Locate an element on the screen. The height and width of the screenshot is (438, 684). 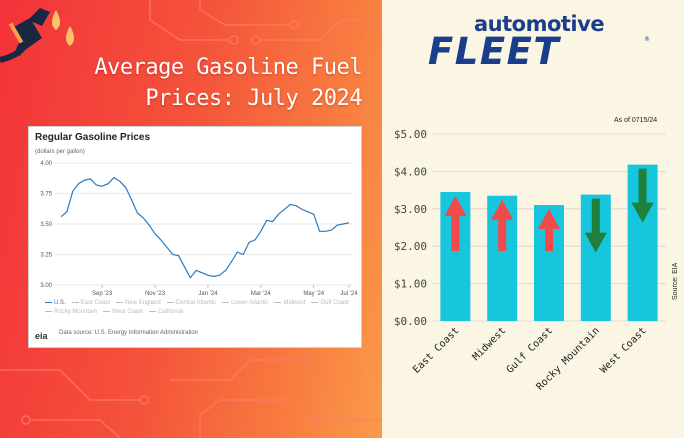
eia-legend-item: Lower Atlantic is located at coordinates (245, 303).